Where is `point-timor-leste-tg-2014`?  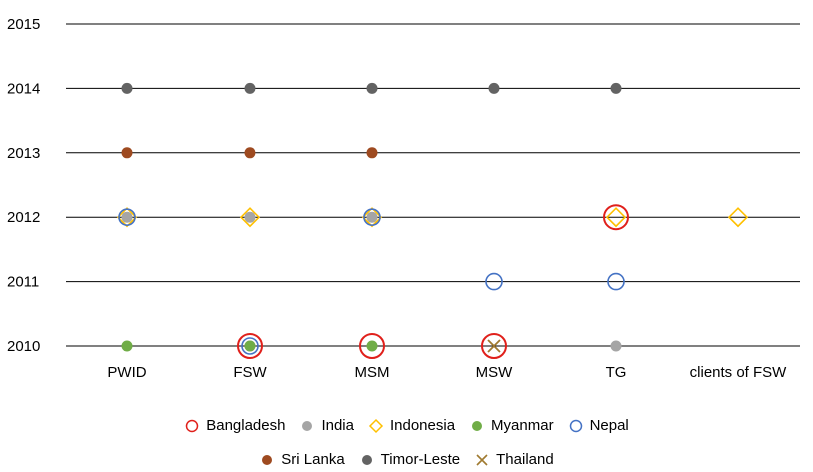
point-timor-leste-tg-2014 is located at coordinates (616, 88).